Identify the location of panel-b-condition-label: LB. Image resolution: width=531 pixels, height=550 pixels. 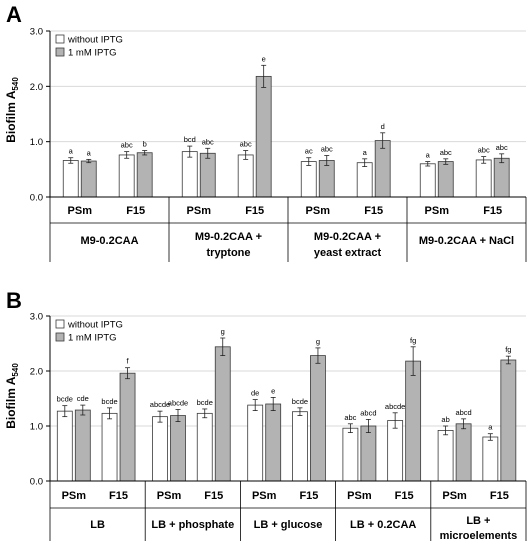
(97, 525).